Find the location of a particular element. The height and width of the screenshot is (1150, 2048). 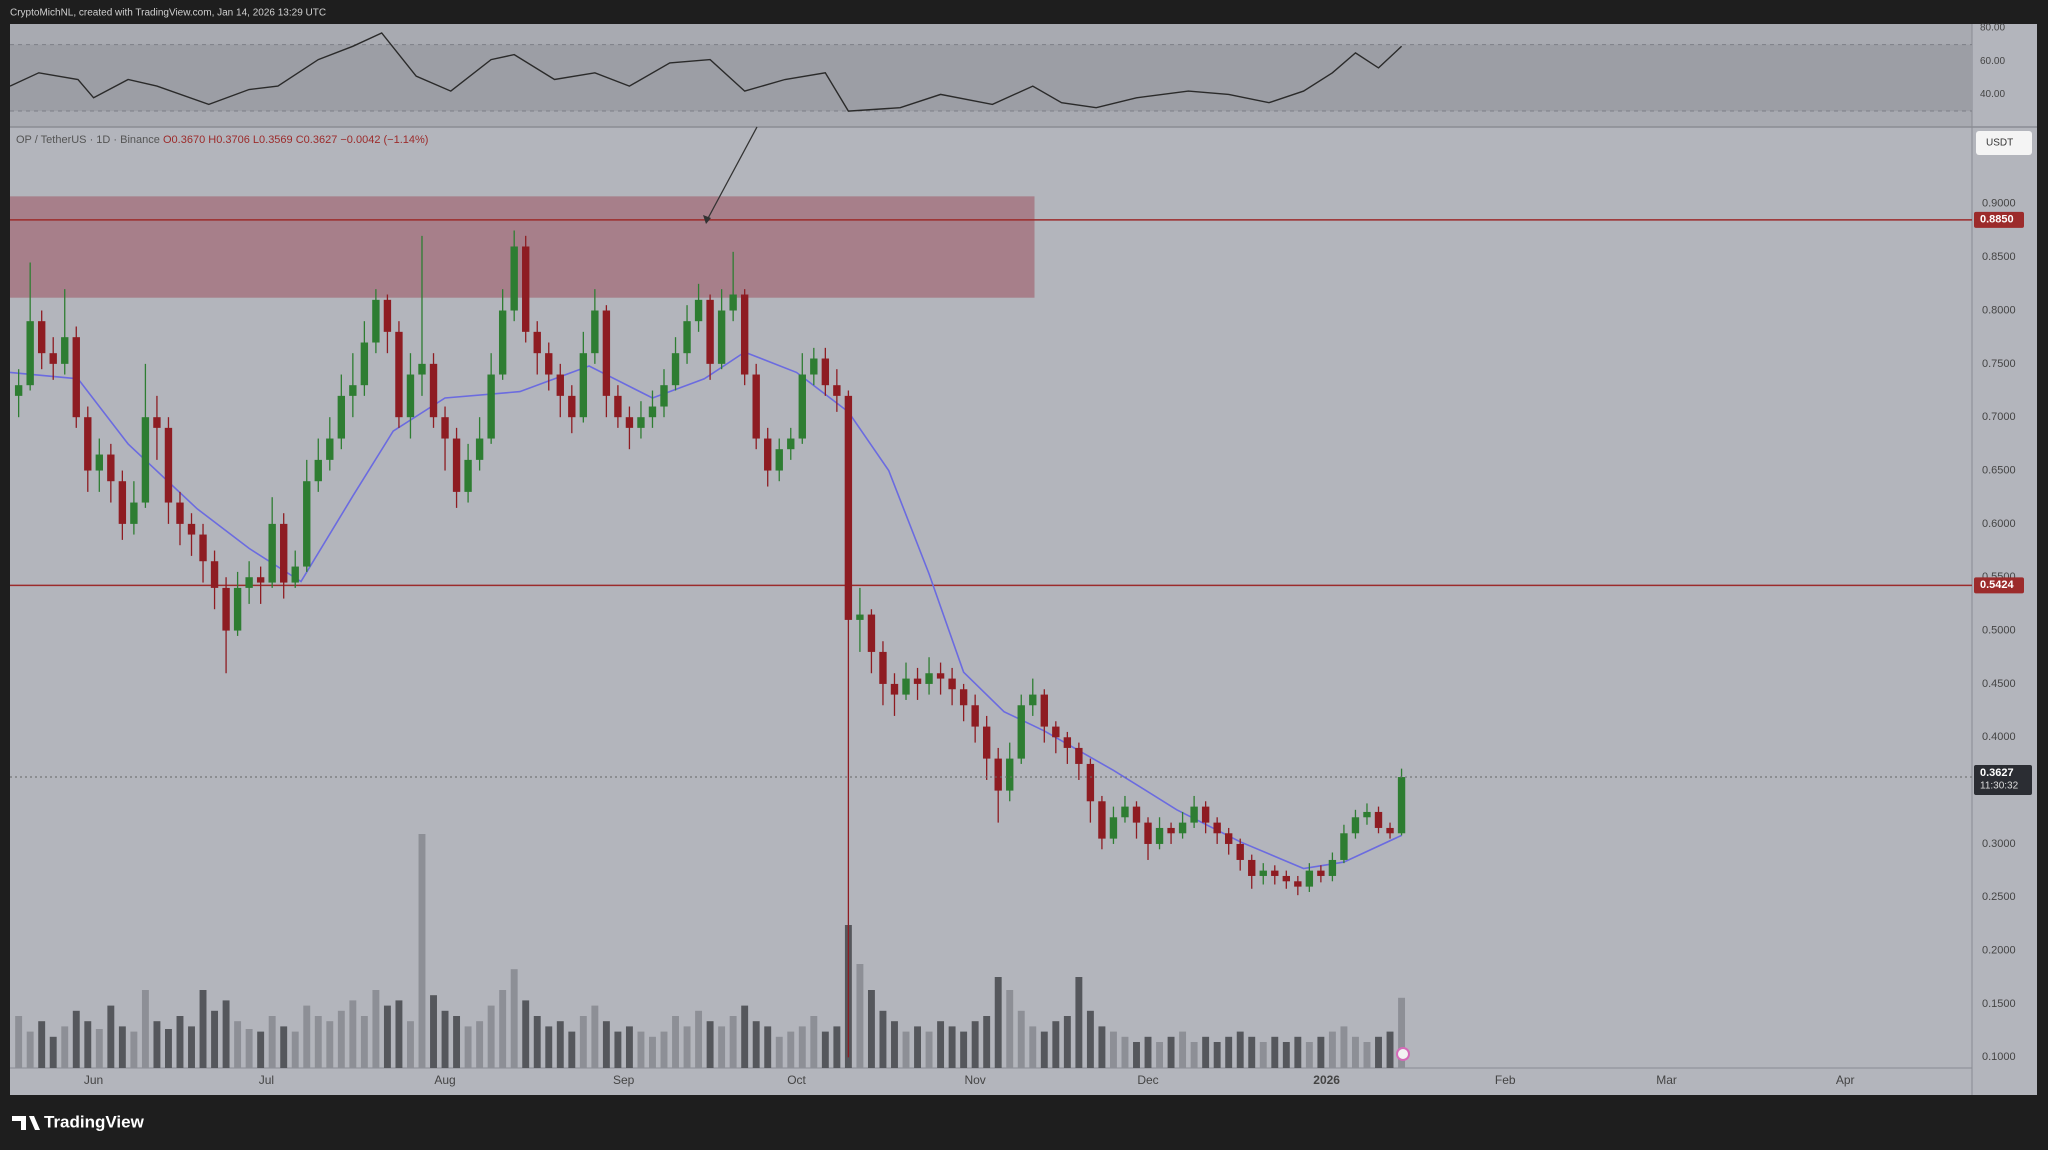

brand-name: TradingView is located at coordinates (94, 1121).